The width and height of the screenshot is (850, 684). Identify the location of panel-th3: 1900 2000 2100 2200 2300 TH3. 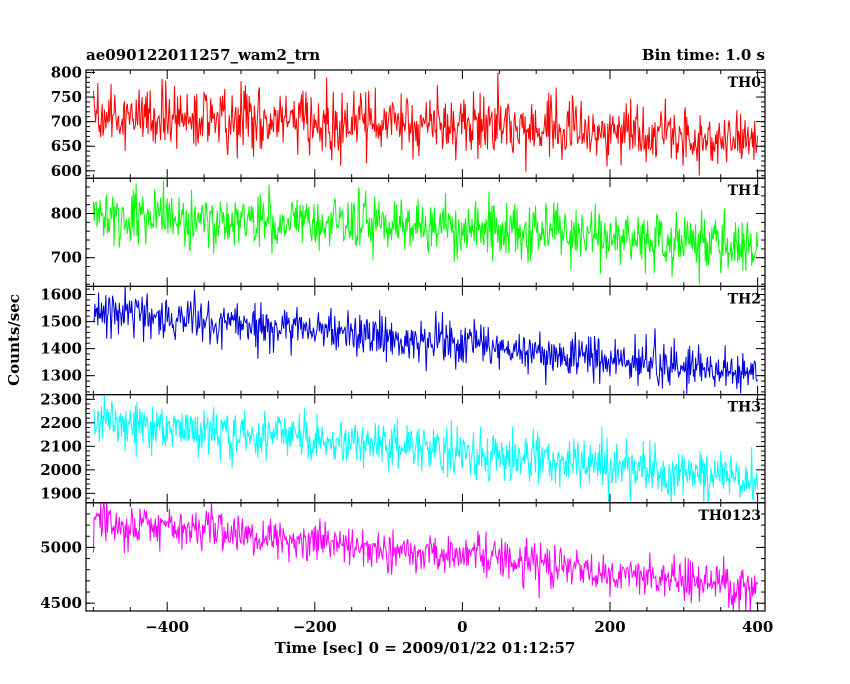
(403, 447).